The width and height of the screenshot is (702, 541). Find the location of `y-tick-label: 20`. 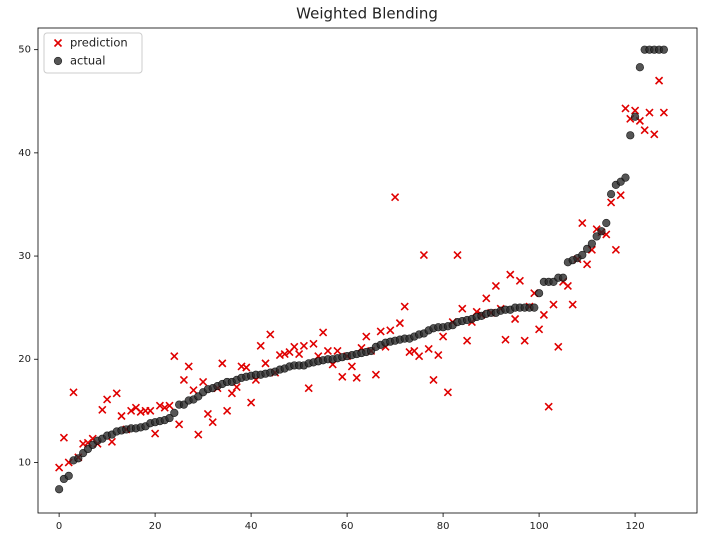

y-tick-label: 20 is located at coordinates (24, 359).